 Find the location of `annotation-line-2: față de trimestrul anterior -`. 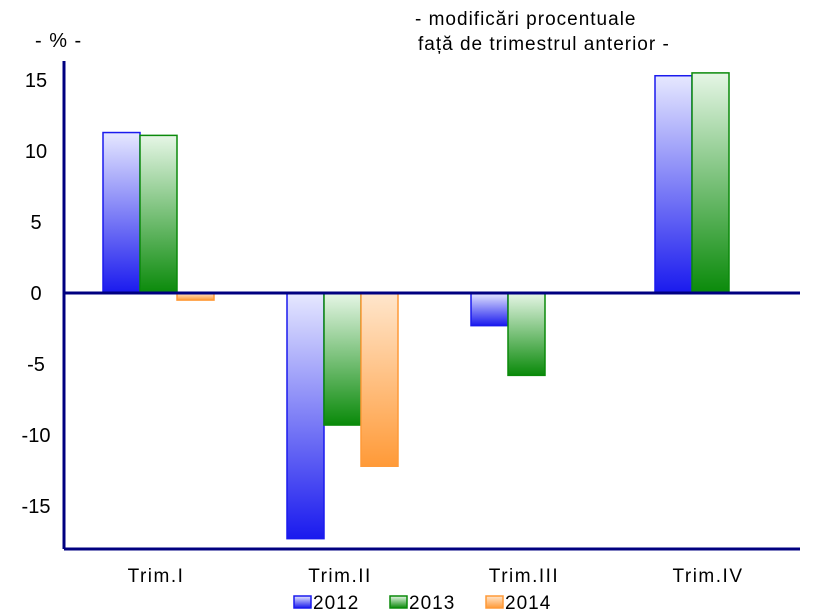

annotation-line-2: față de trimestrul anterior - is located at coordinates (544, 44).